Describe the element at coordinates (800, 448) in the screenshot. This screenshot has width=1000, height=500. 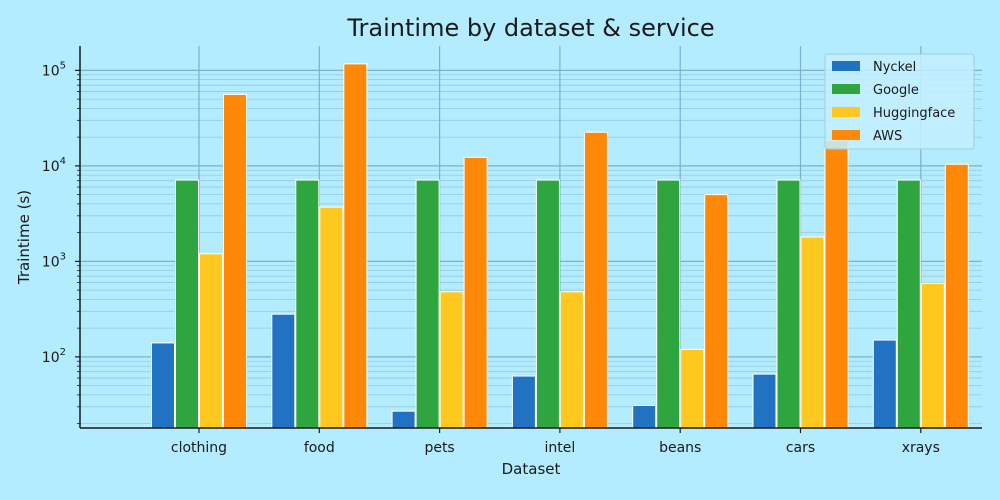
I see `x-tick-label-cars: cars` at that location.